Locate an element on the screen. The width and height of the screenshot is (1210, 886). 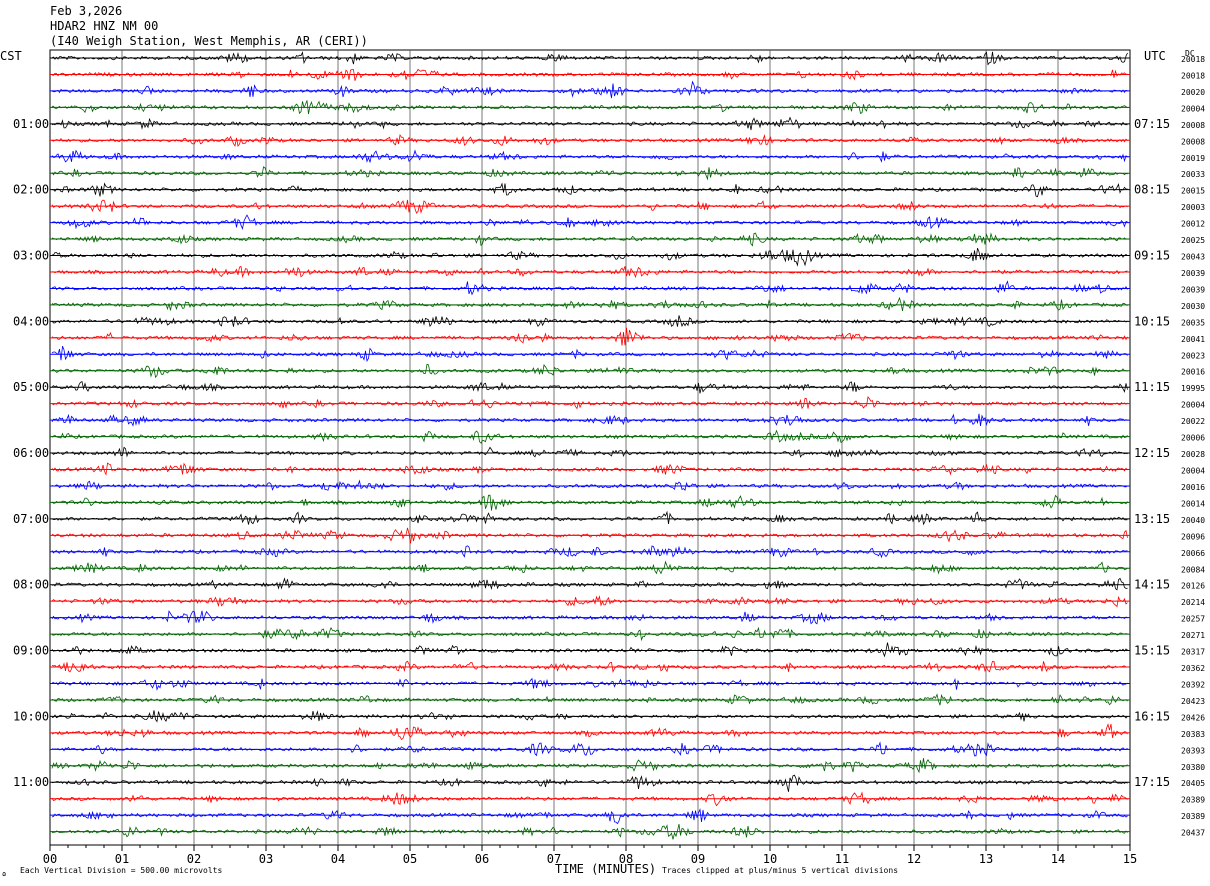
dc-offset-label: 20020 is located at coordinates (1193, 92).